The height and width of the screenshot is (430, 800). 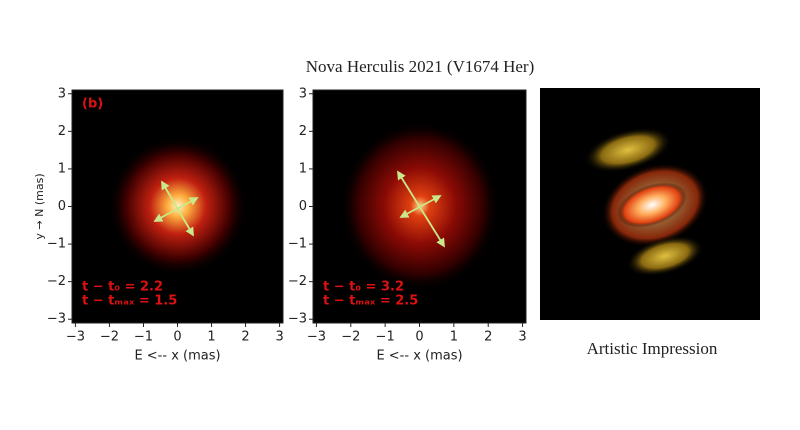 I want to click on annotation: t − t₀ = 3.2, so click(x=363, y=287).